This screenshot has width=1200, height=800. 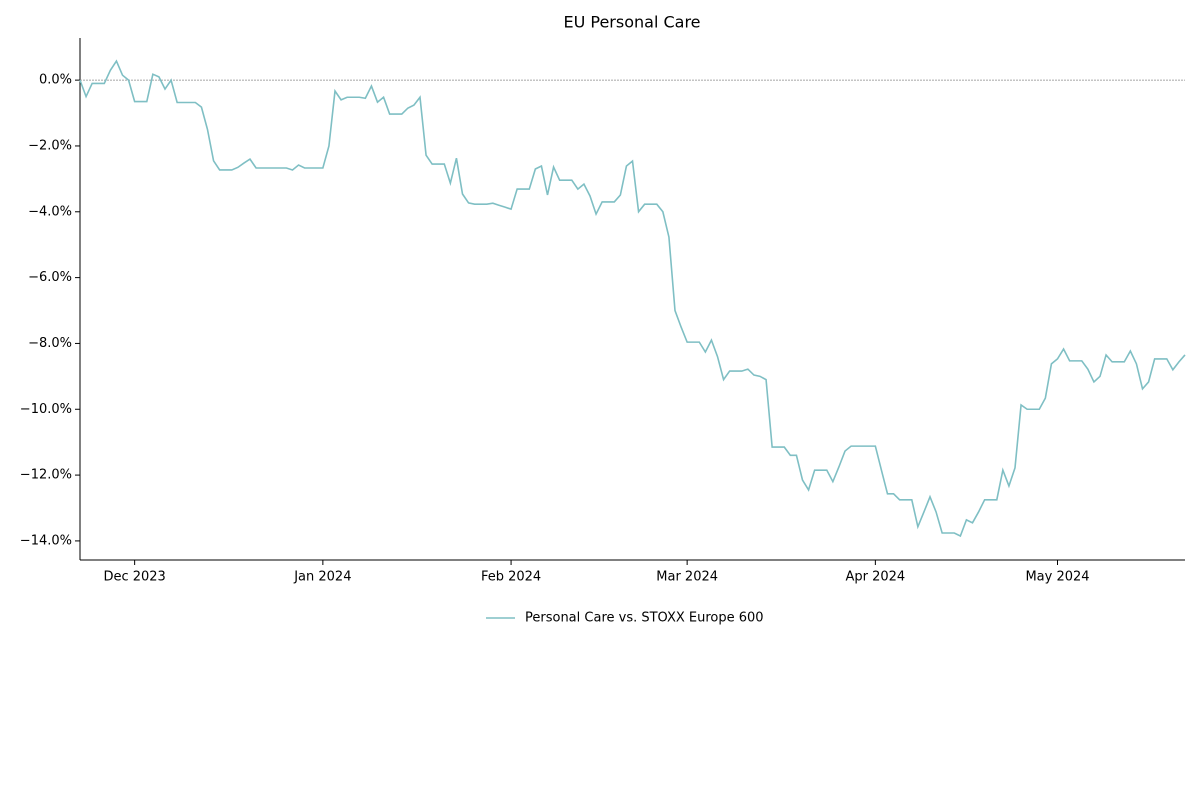 What do you see at coordinates (46, 540) in the screenshot?
I see `y-tick-label: −14.0%` at bounding box center [46, 540].